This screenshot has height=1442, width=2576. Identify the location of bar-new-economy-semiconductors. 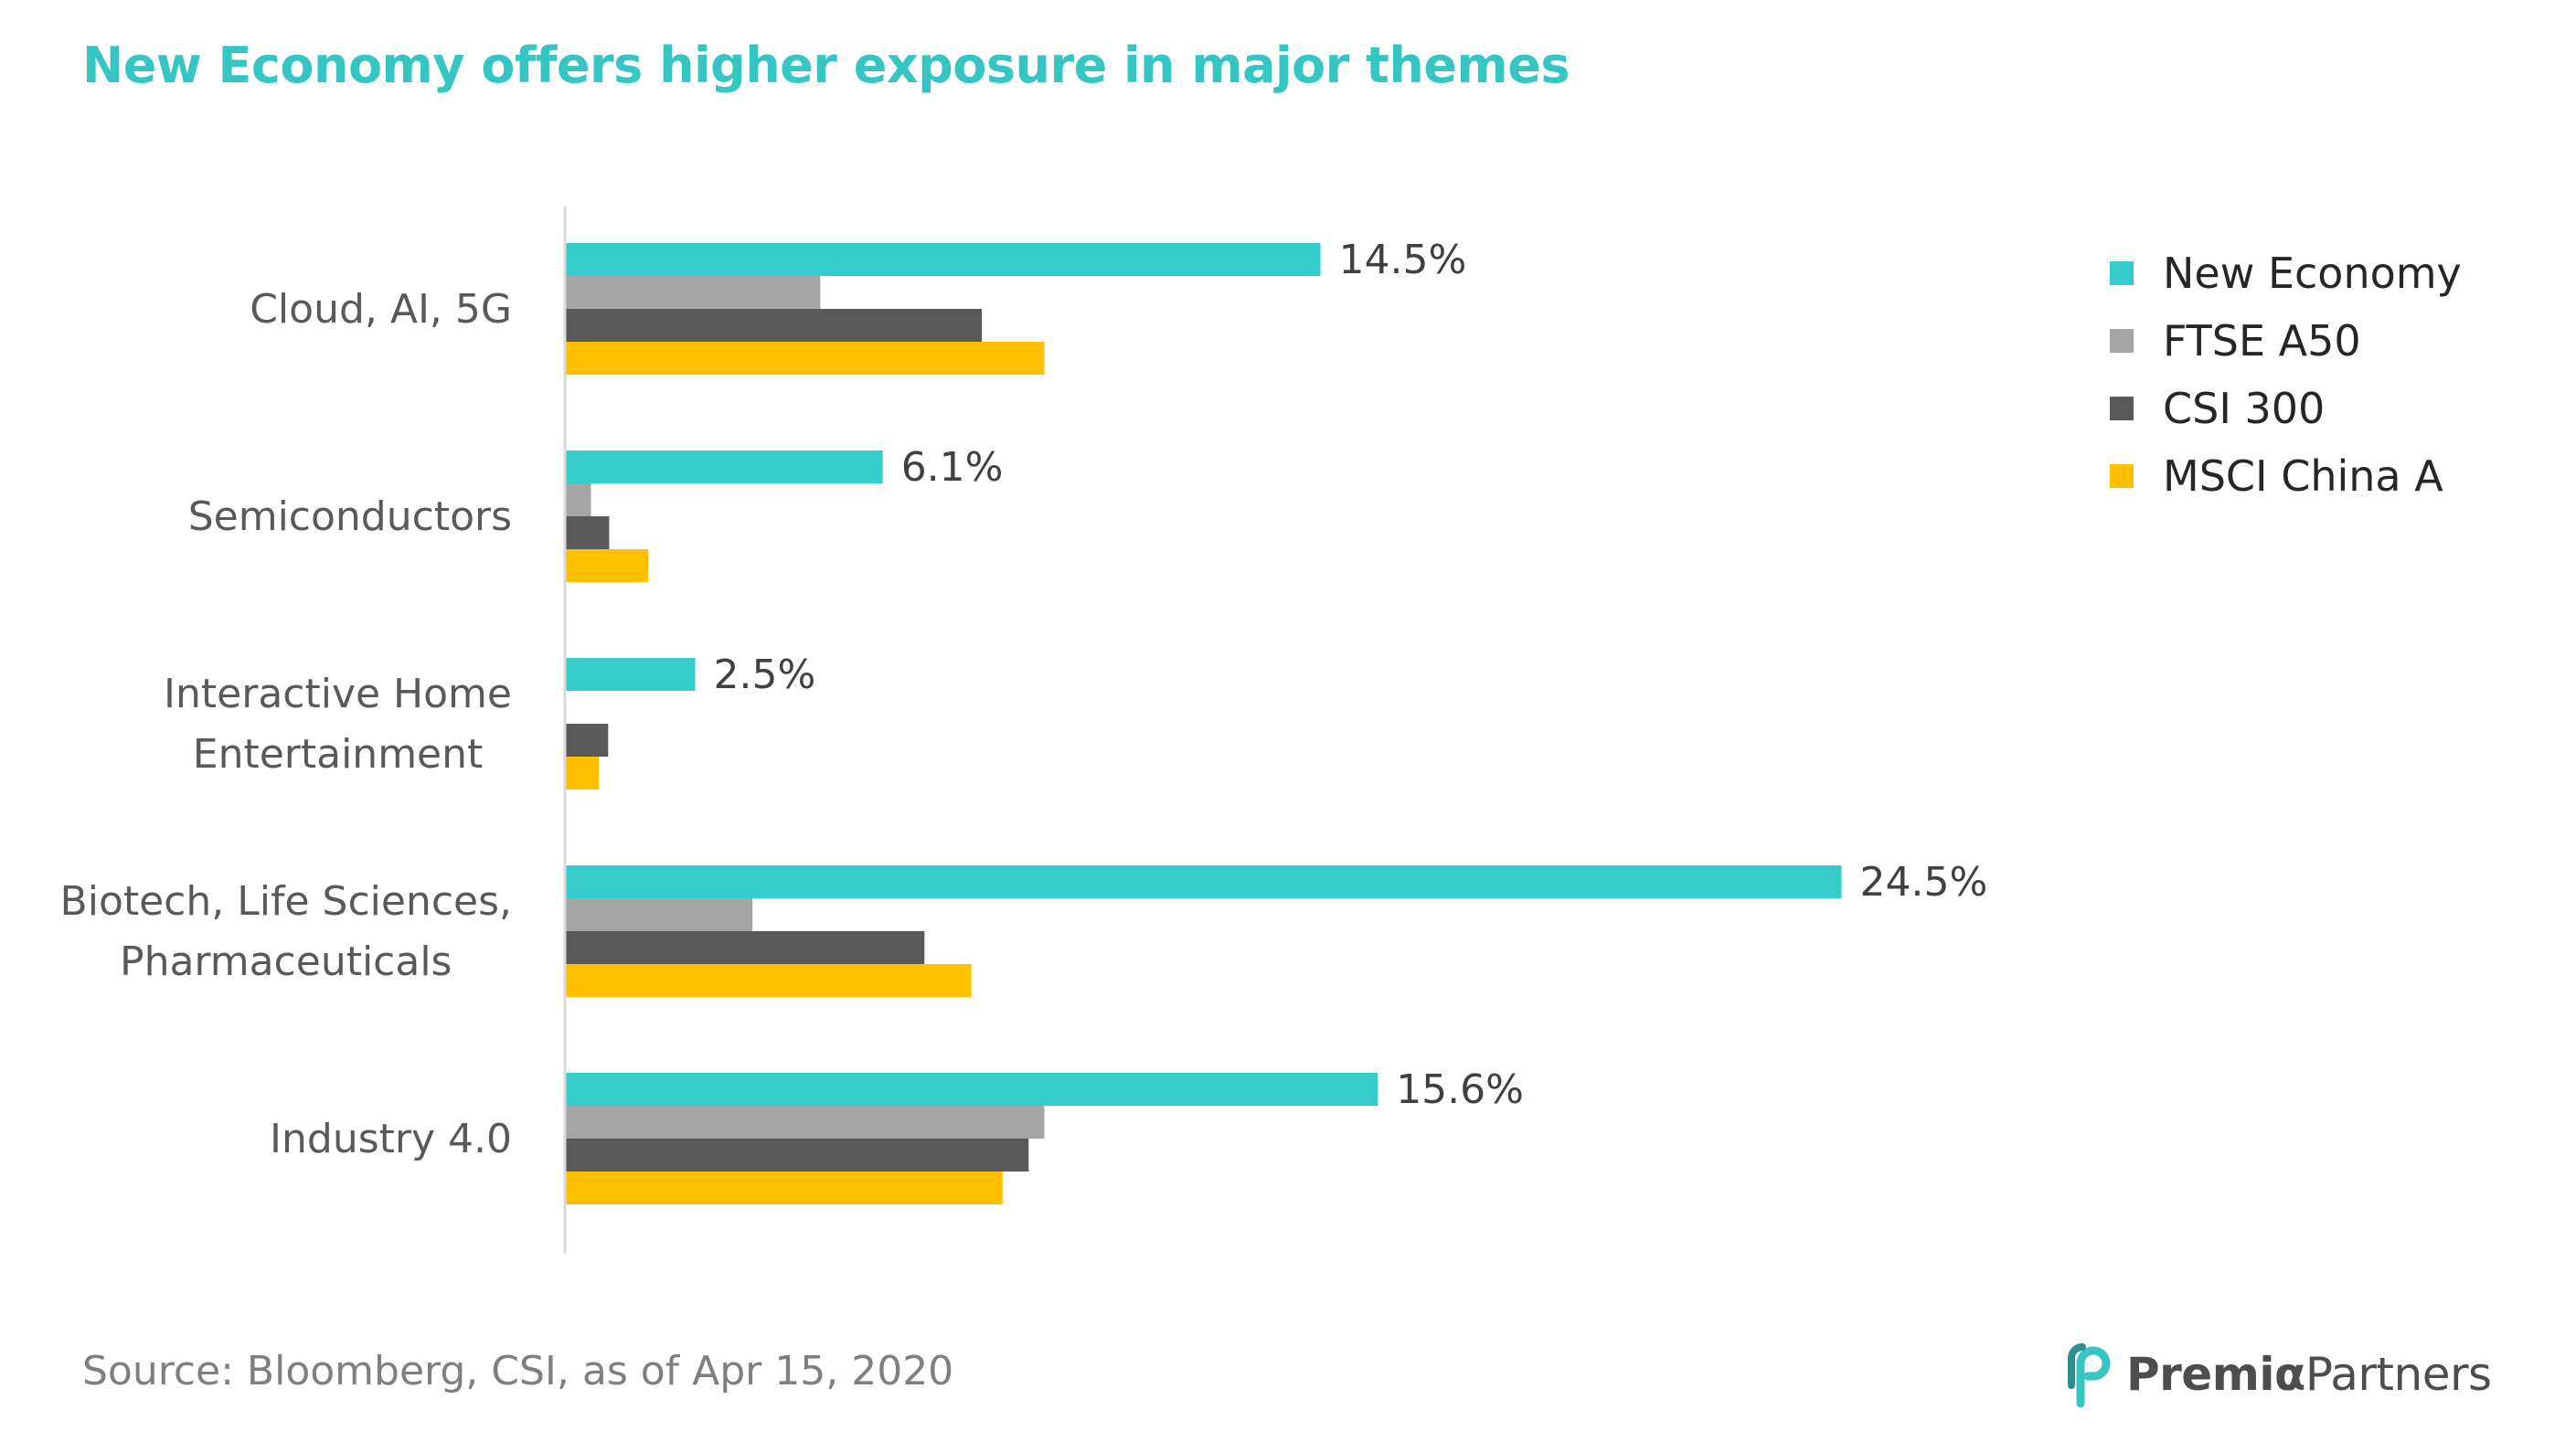
(724, 467).